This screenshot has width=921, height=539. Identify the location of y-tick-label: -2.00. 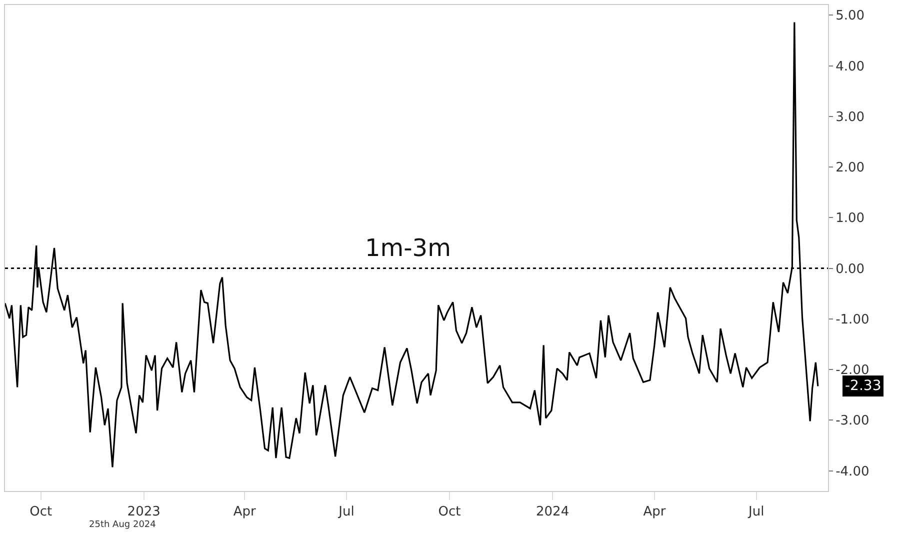
(853, 370).